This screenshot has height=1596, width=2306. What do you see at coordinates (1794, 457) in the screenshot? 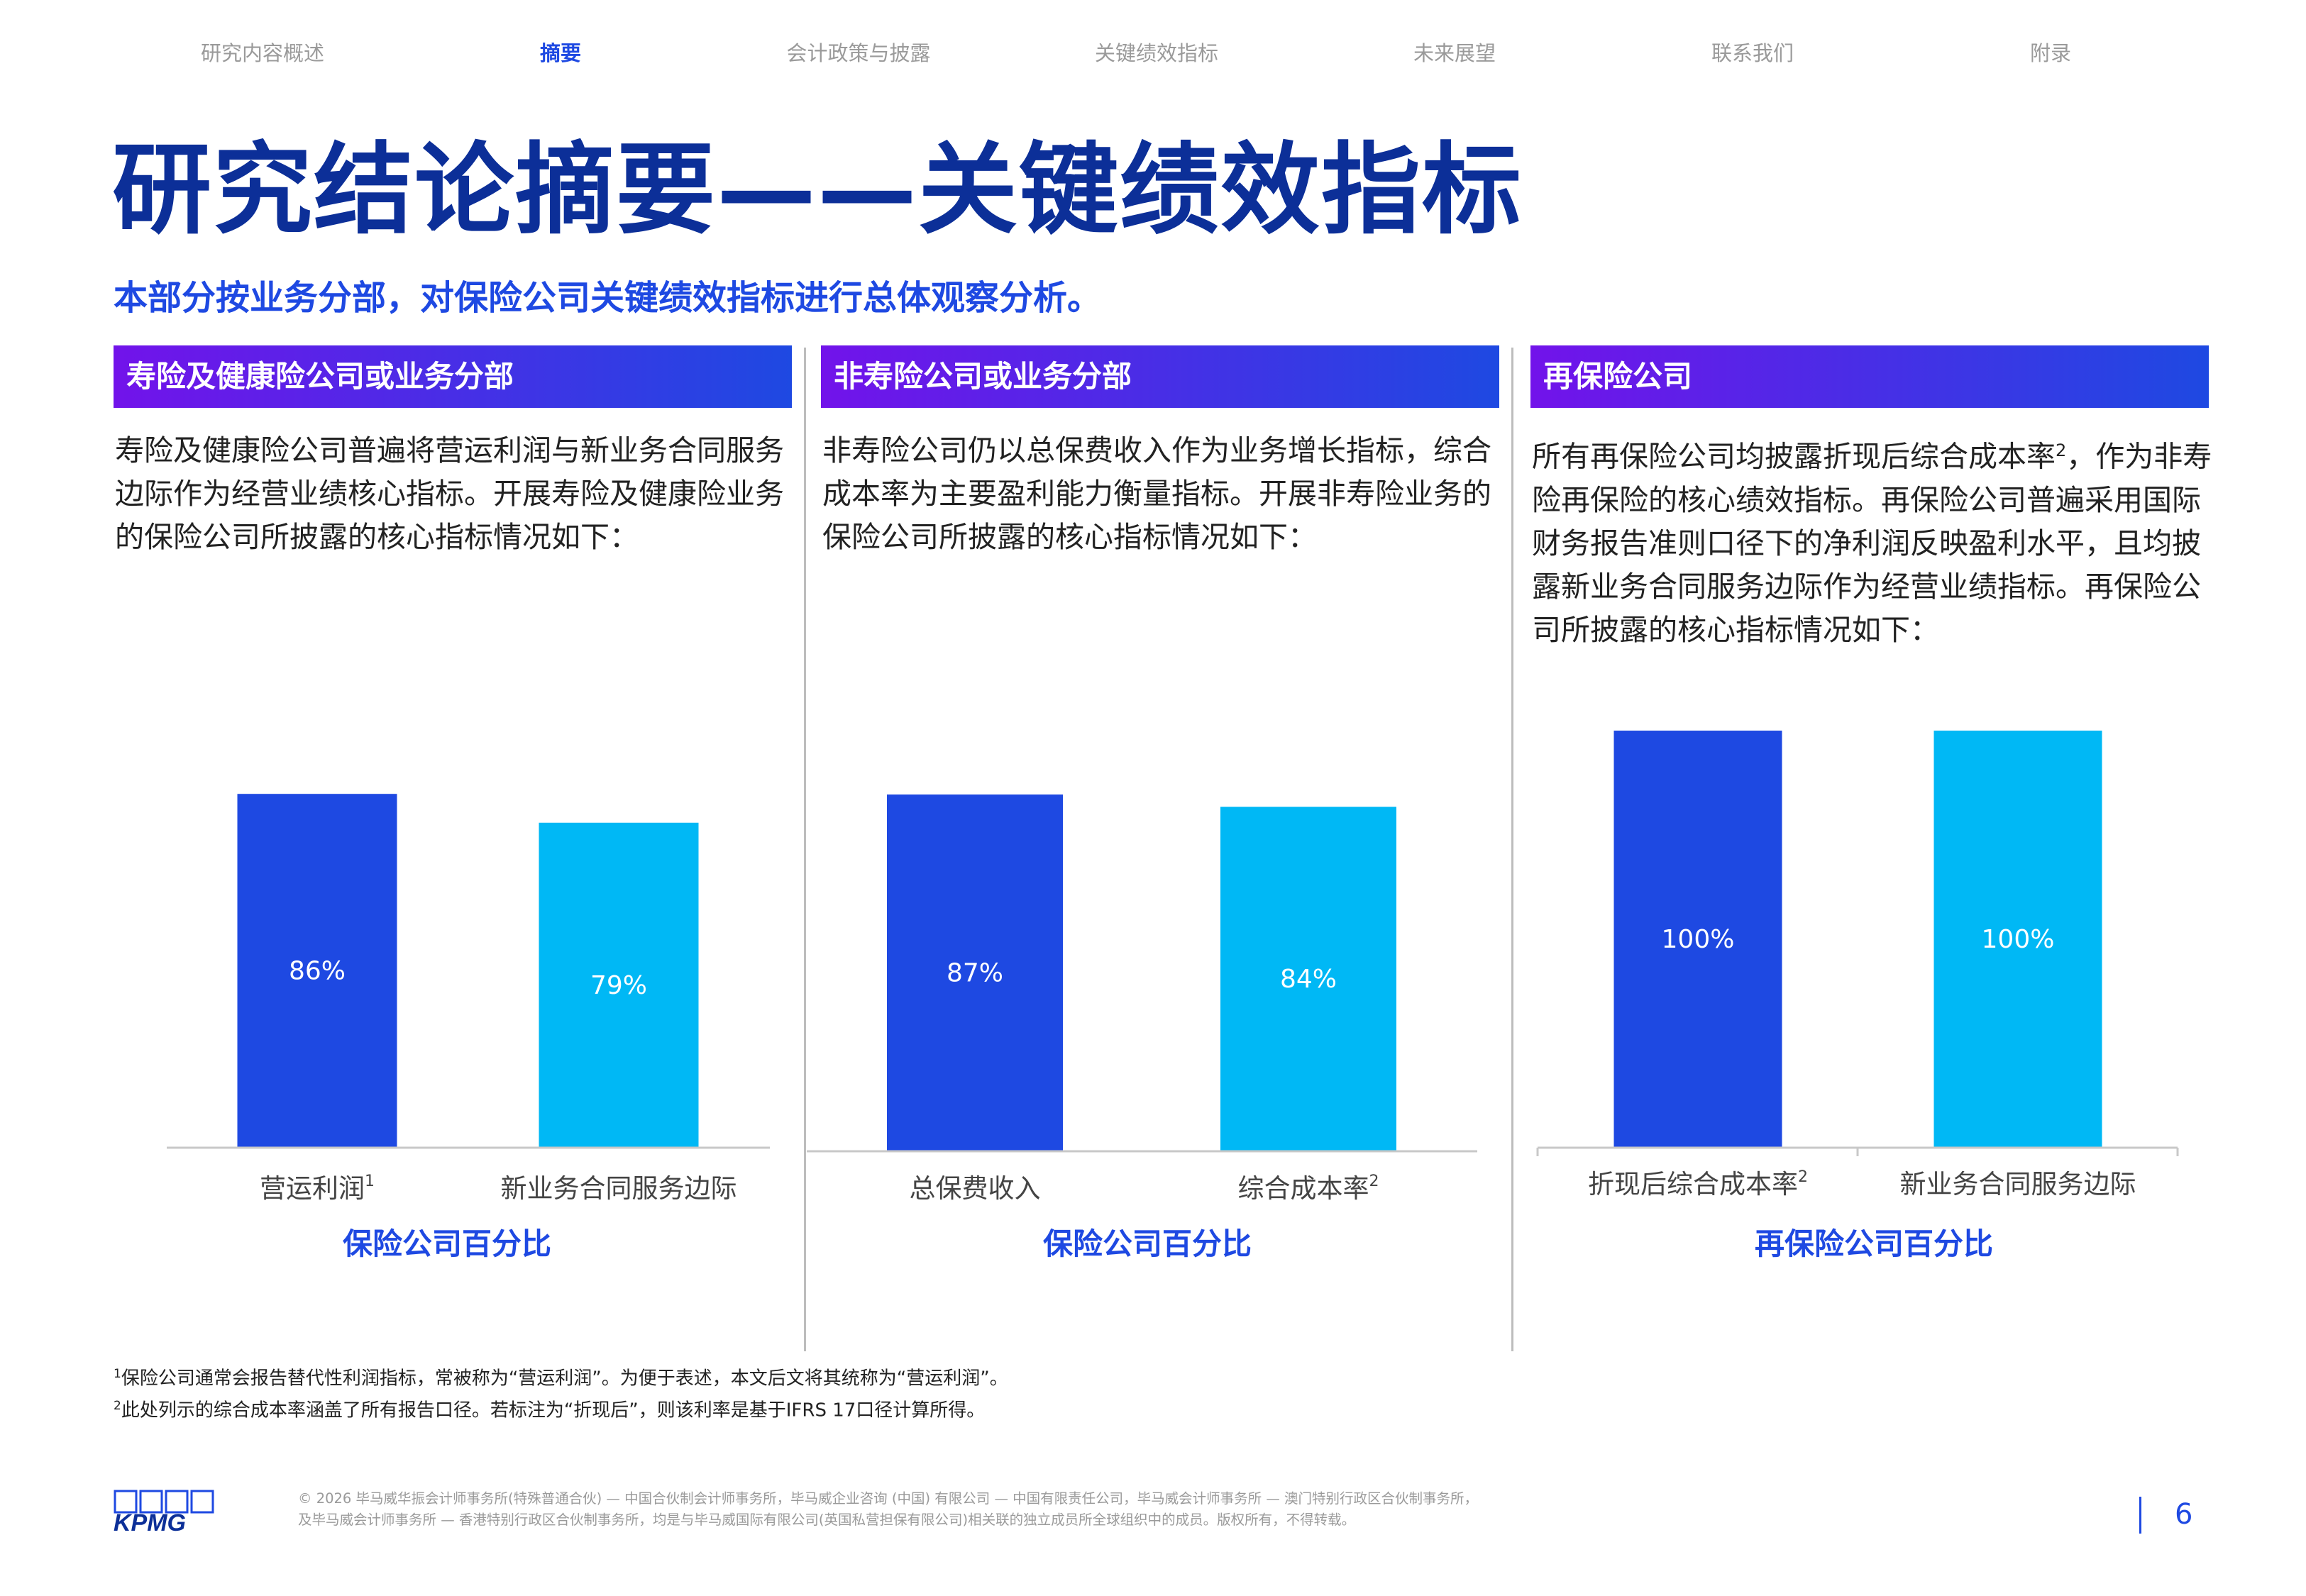
I see `body-text: 所有再保险公司均披露折现后综合成本率` at bounding box center [1794, 457].